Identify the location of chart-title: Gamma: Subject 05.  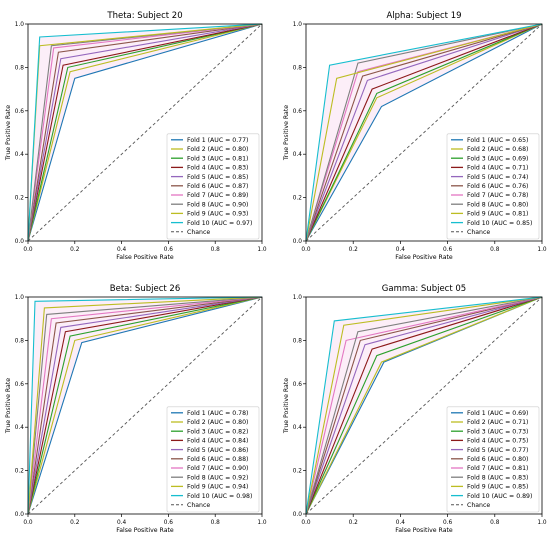
(424, 289).